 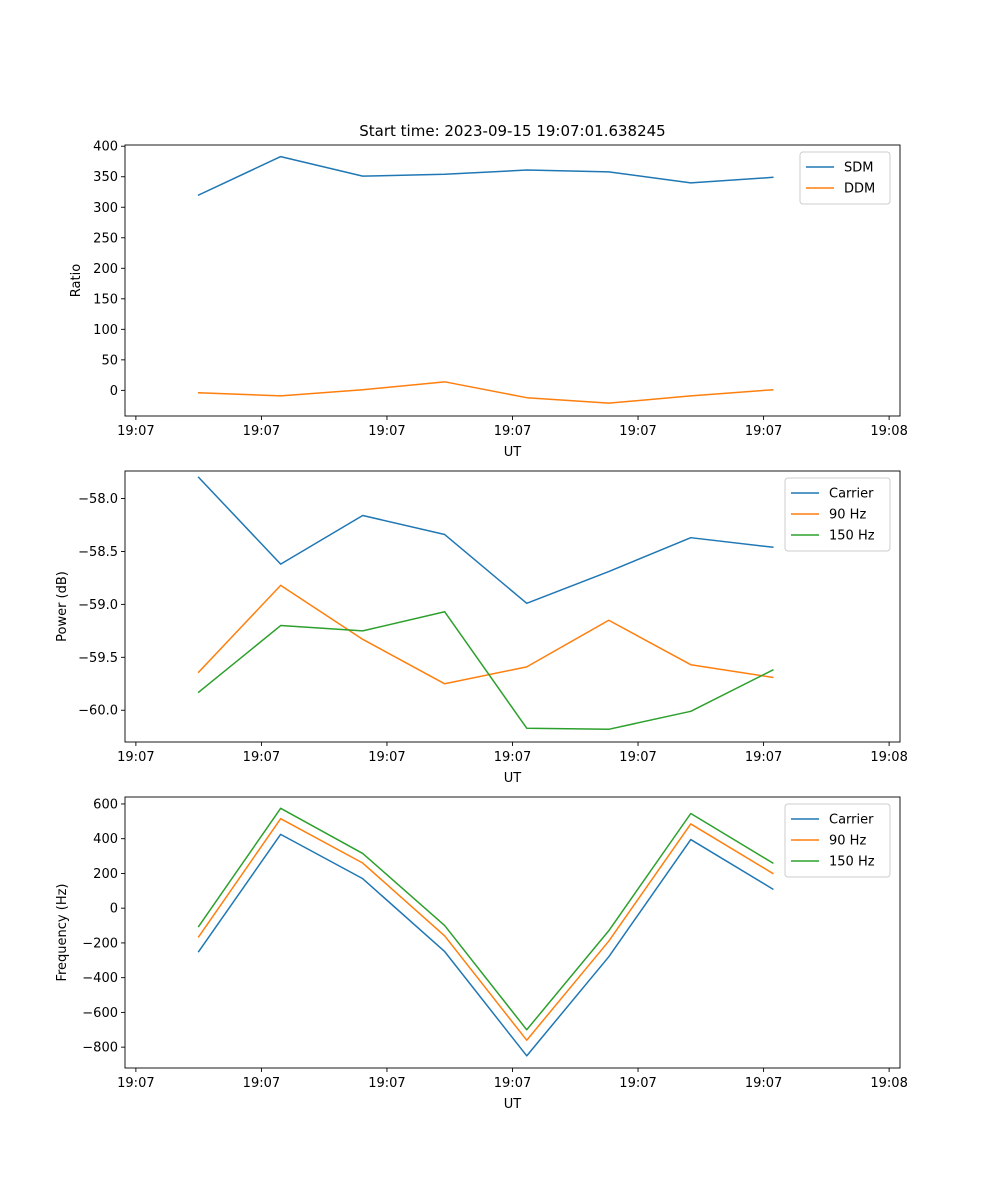 I want to click on y-tick-label: −58.5, so click(x=98, y=552).